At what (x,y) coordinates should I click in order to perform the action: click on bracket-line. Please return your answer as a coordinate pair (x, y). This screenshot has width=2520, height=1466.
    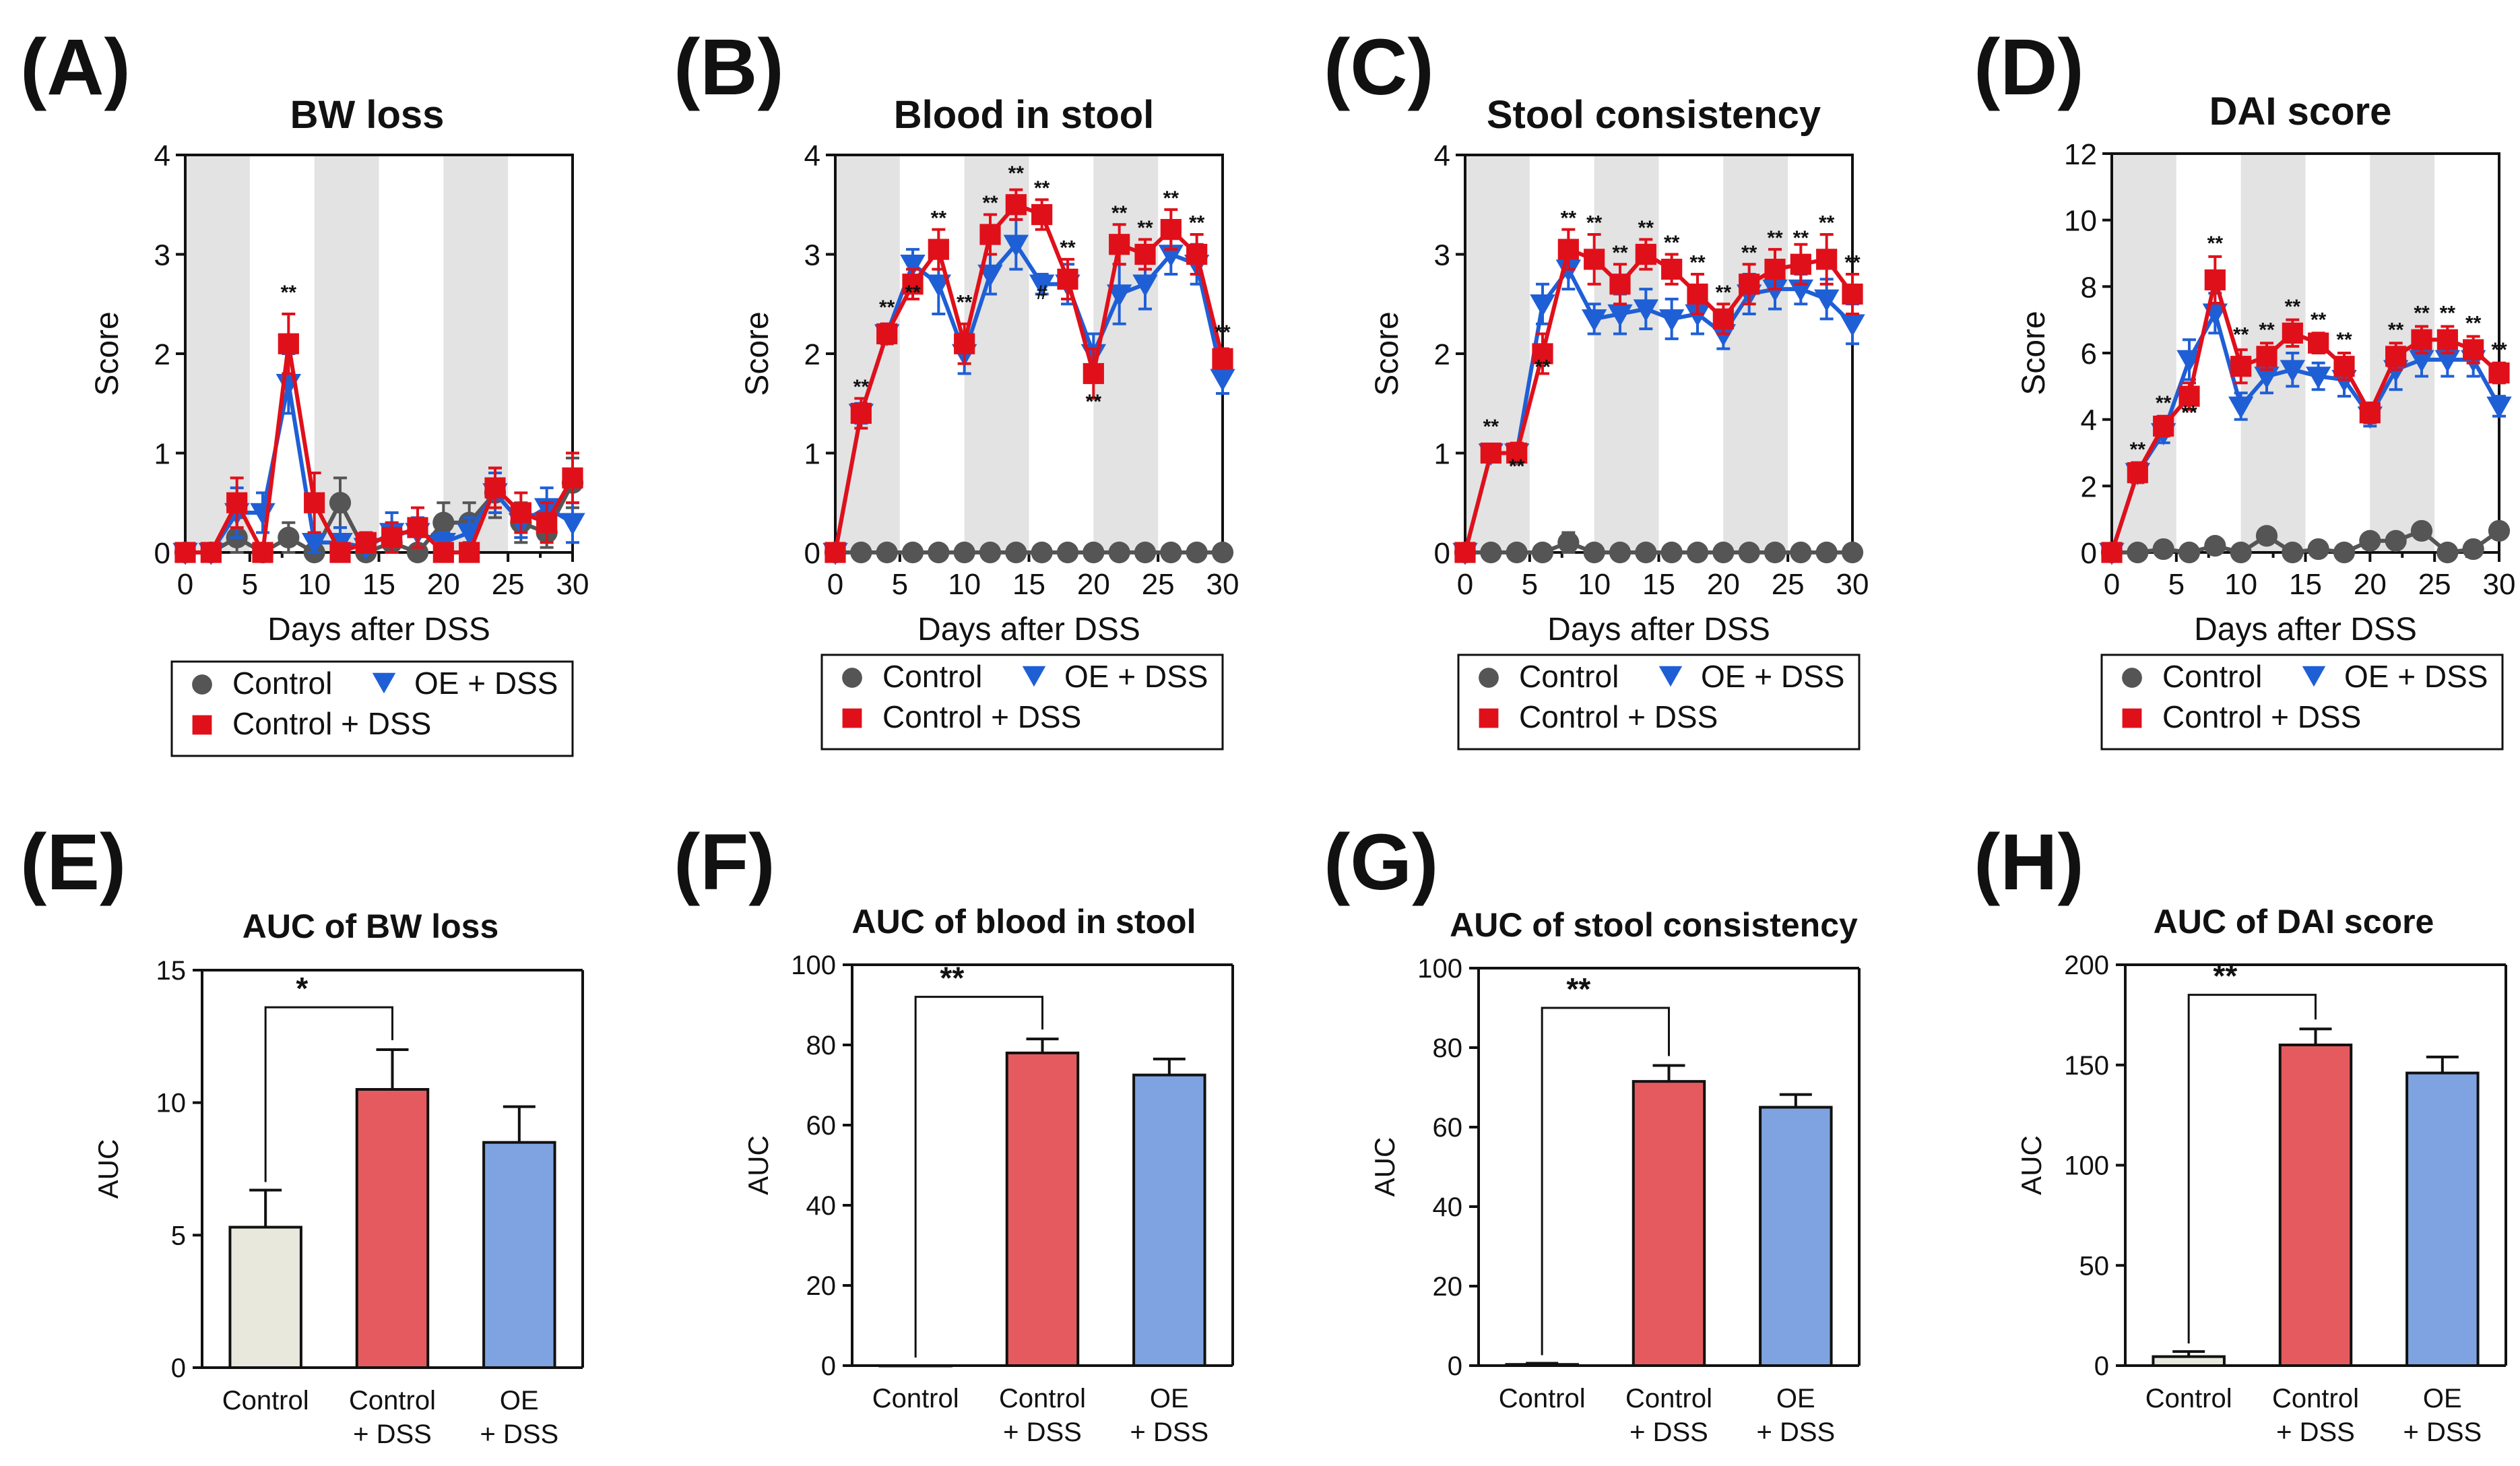
    Looking at the image, I should click on (328, 1094).